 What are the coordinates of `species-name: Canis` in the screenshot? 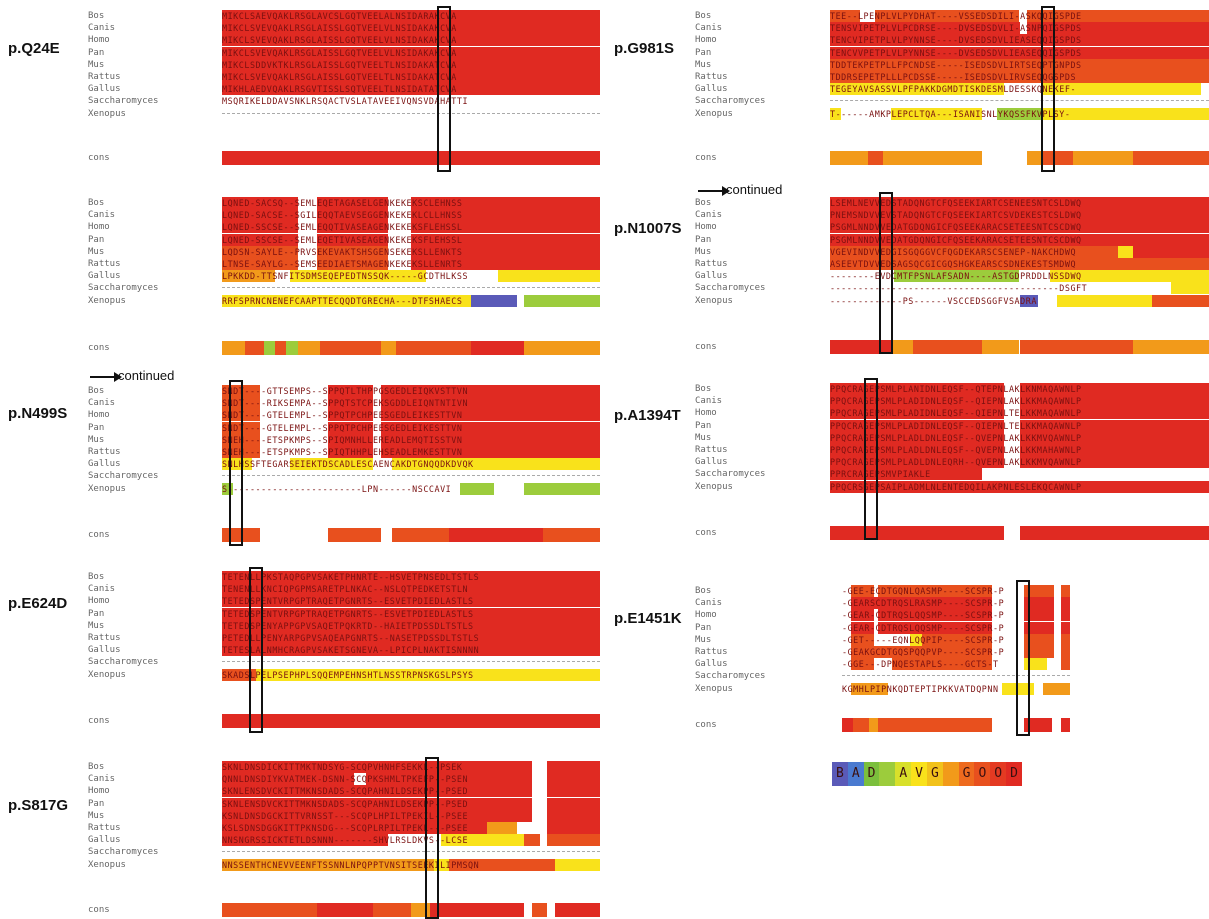 It's located at (102, 779).